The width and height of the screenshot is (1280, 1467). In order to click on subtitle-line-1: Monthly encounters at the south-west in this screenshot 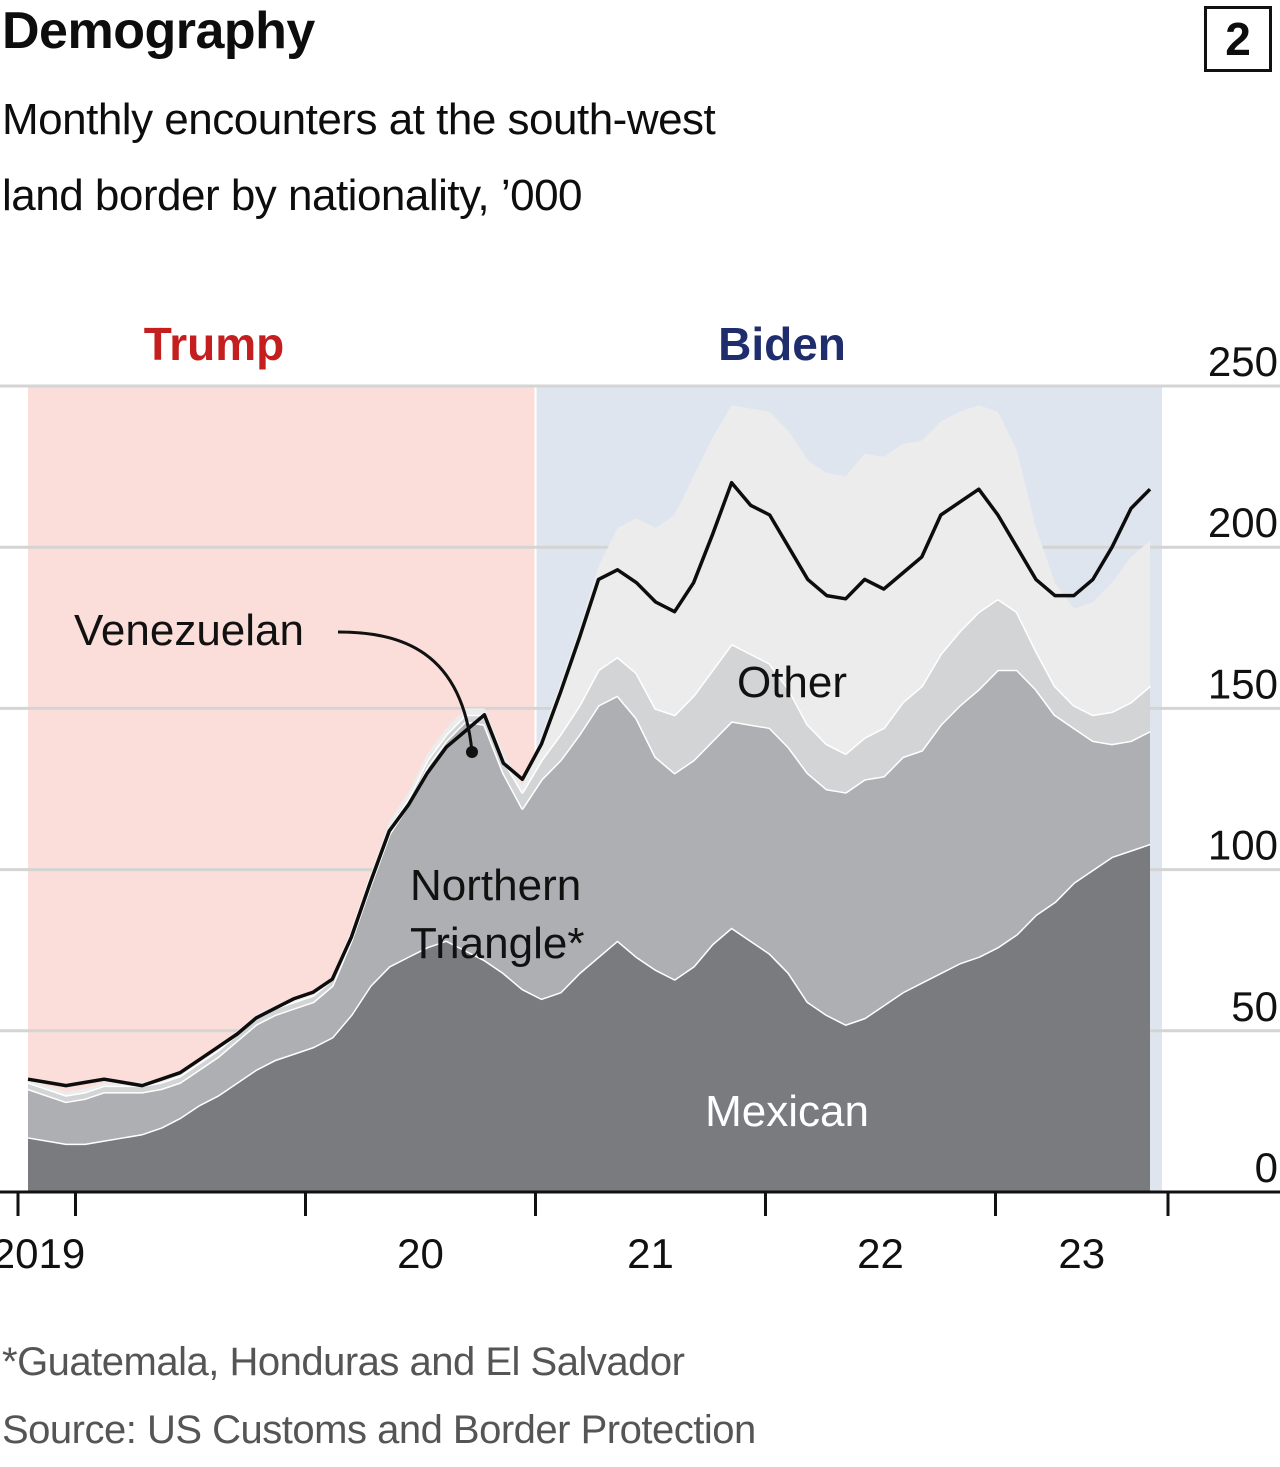, I will do `click(359, 119)`.